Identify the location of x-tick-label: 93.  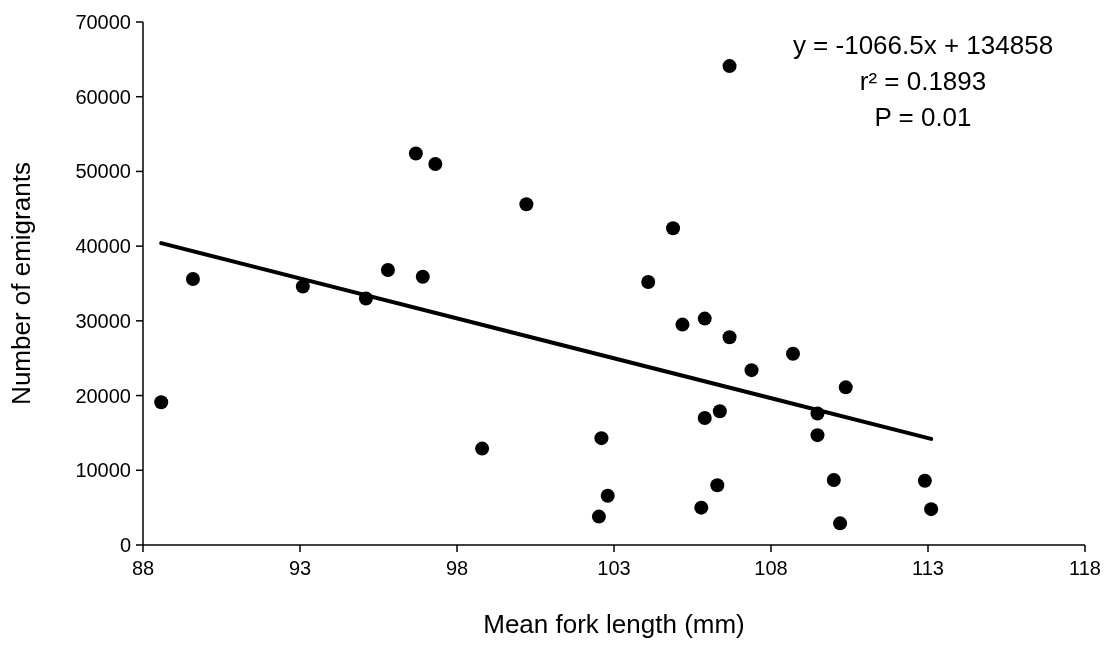
(300, 568).